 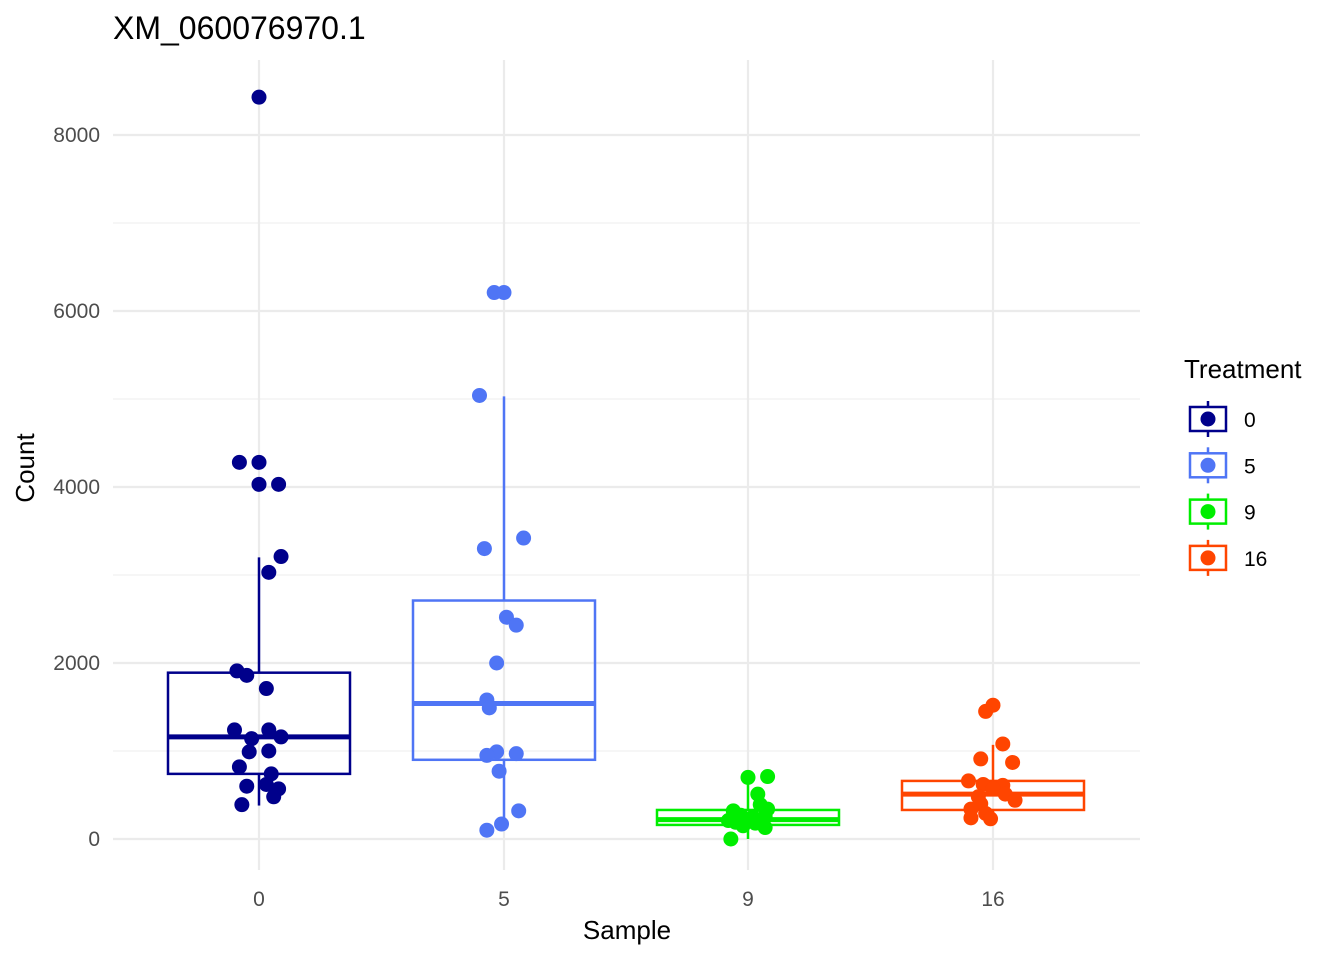 I want to click on x-axis-label: Sample, so click(x=627, y=930).